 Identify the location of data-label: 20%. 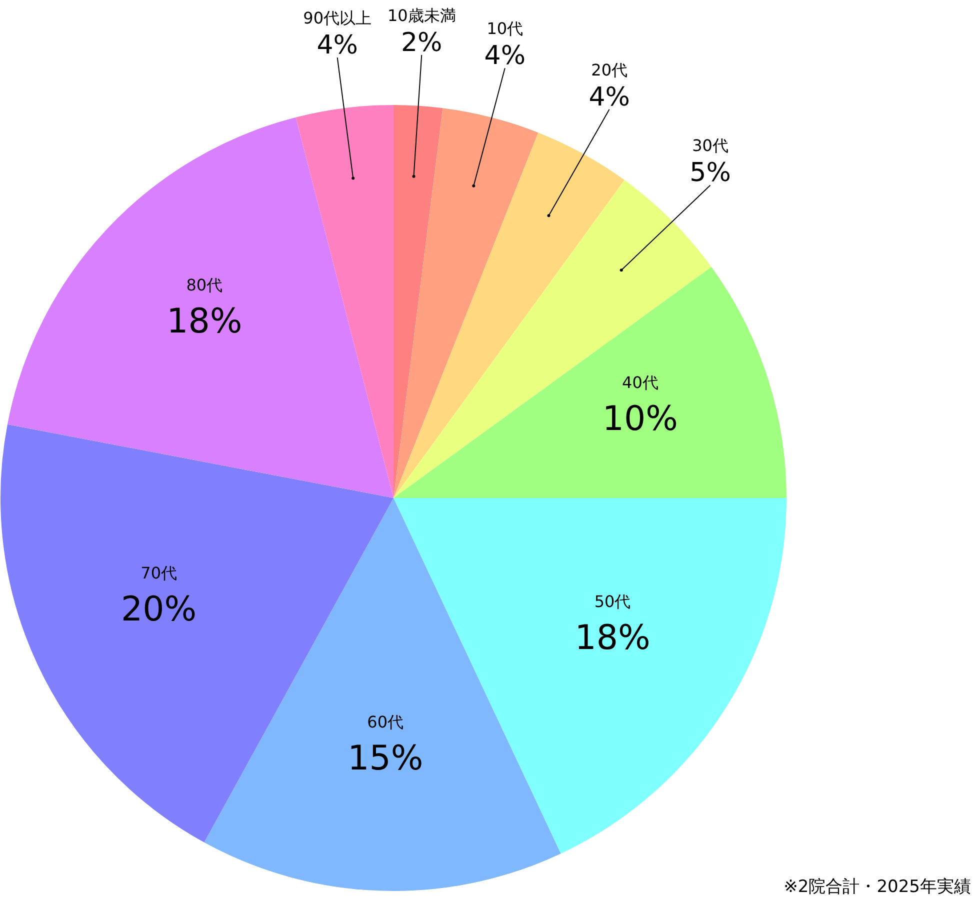
(159, 609).